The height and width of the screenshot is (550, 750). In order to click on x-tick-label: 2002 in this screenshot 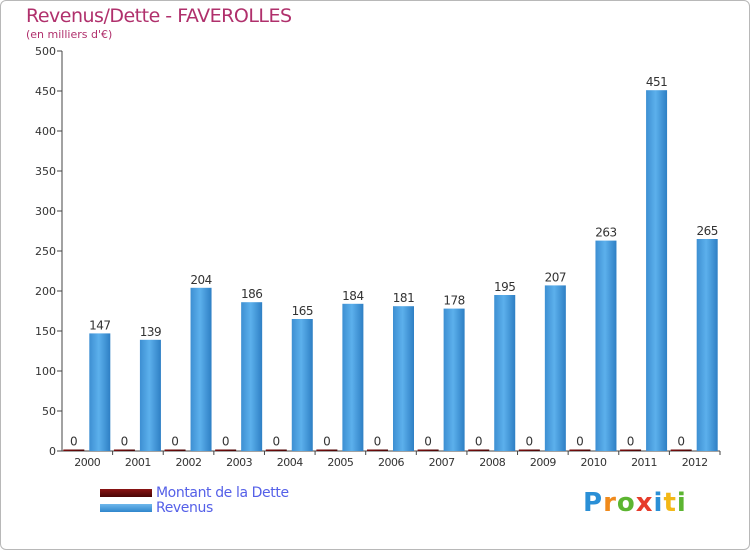, I will do `click(189, 462)`.